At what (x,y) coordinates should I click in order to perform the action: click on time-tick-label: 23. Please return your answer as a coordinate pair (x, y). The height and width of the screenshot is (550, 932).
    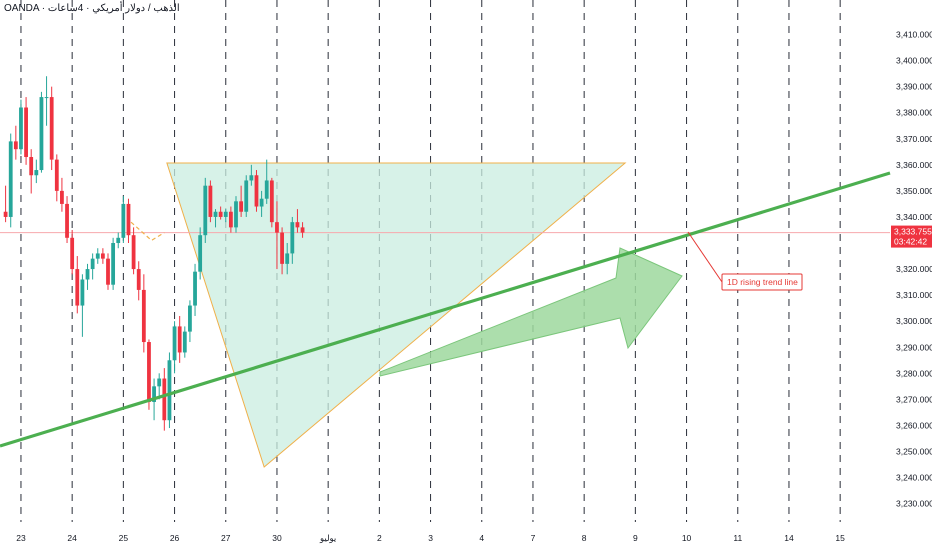
    Looking at the image, I should click on (21, 538).